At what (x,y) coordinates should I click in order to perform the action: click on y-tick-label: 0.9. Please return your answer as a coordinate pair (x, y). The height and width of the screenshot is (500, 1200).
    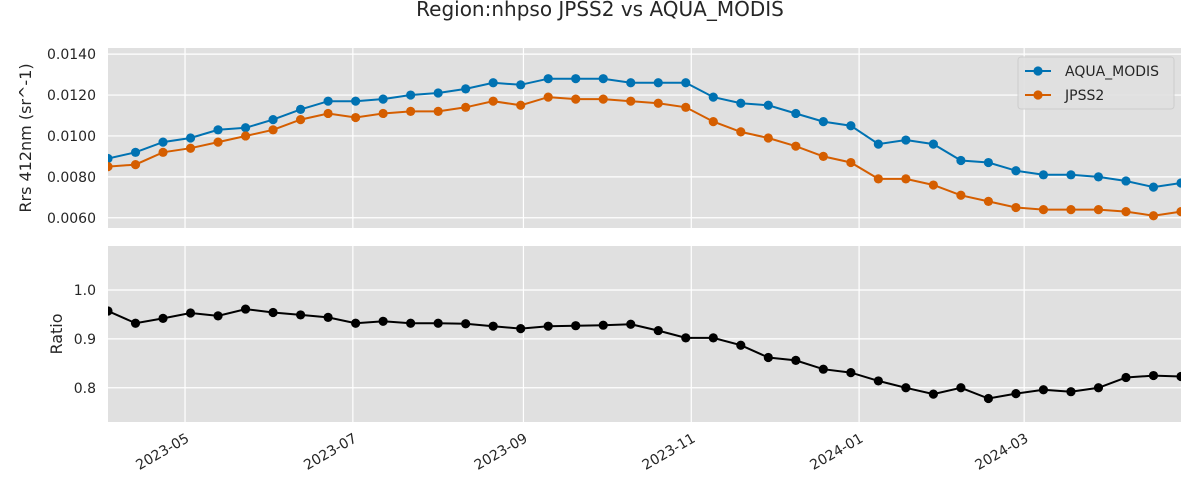
    Looking at the image, I should click on (85, 340).